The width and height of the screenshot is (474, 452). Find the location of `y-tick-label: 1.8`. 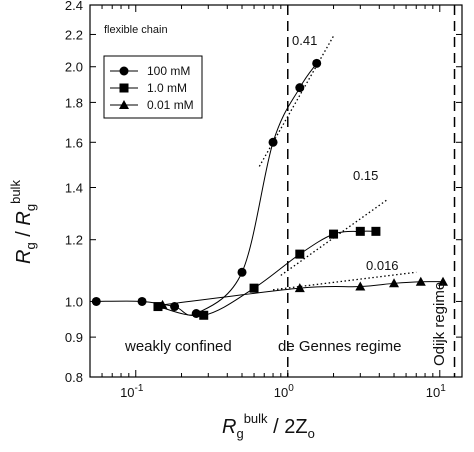

y-tick-label: 1.8 is located at coordinates (74, 102).